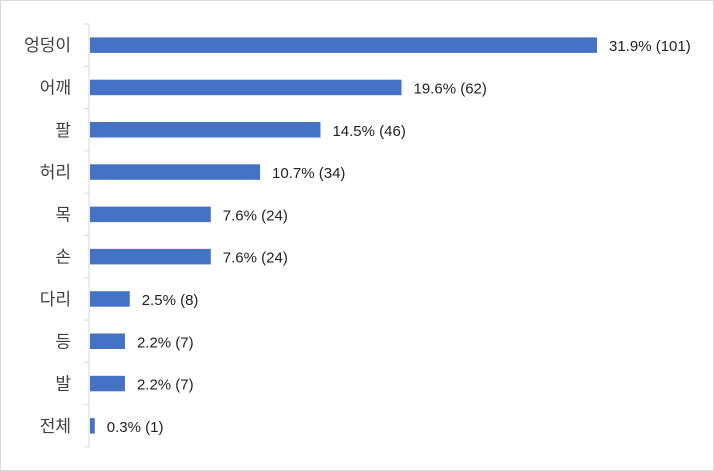 This screenshot has height=471, width=714. What do you see at coordinates (170, 300) in the screenshot?
I see `data-label: 2.5% (8)` at bounding box center [170, 300].